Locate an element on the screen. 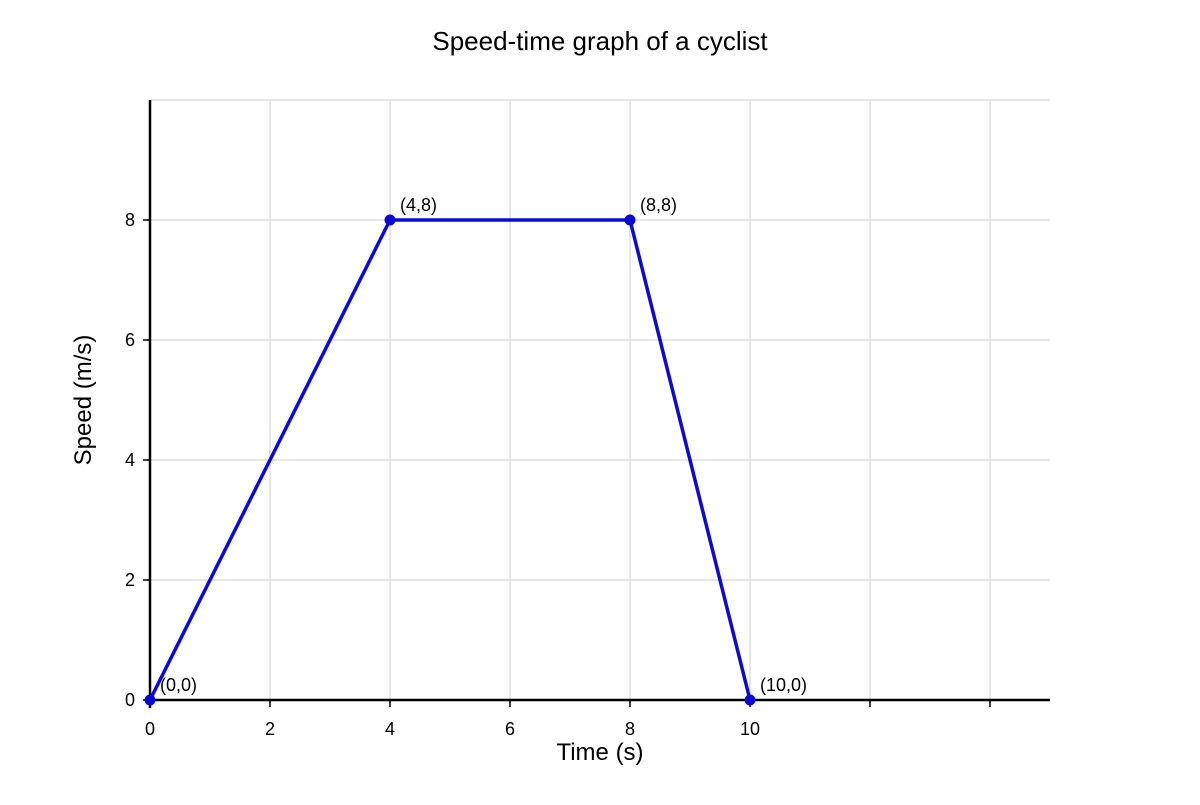 Image resolution: width=1200 pixels, height=805 pixels. y-tick-label: 8 is located at coordinates (130, 220).